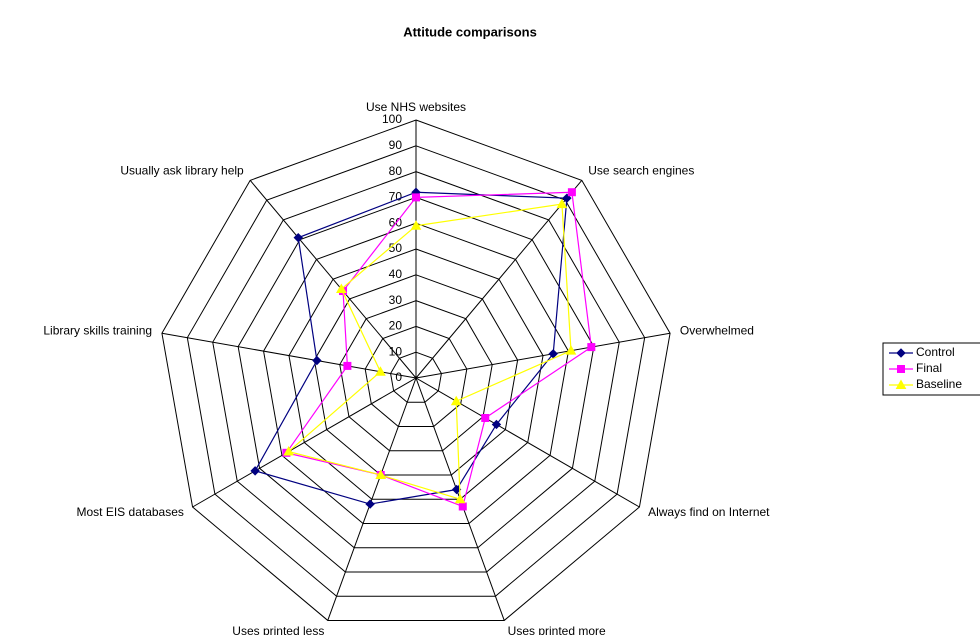 The height and width of the screenshot is (635, 980). I want to click on r-tick-label: 30, so click(396, 300).